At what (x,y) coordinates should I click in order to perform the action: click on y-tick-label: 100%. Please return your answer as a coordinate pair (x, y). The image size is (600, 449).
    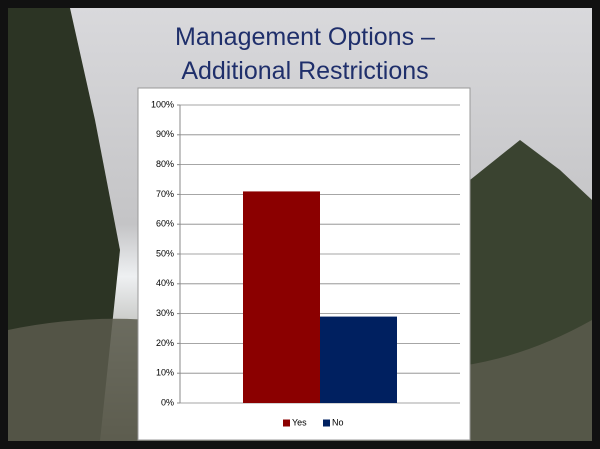
    Looking at the image, I should click on (162, 104).